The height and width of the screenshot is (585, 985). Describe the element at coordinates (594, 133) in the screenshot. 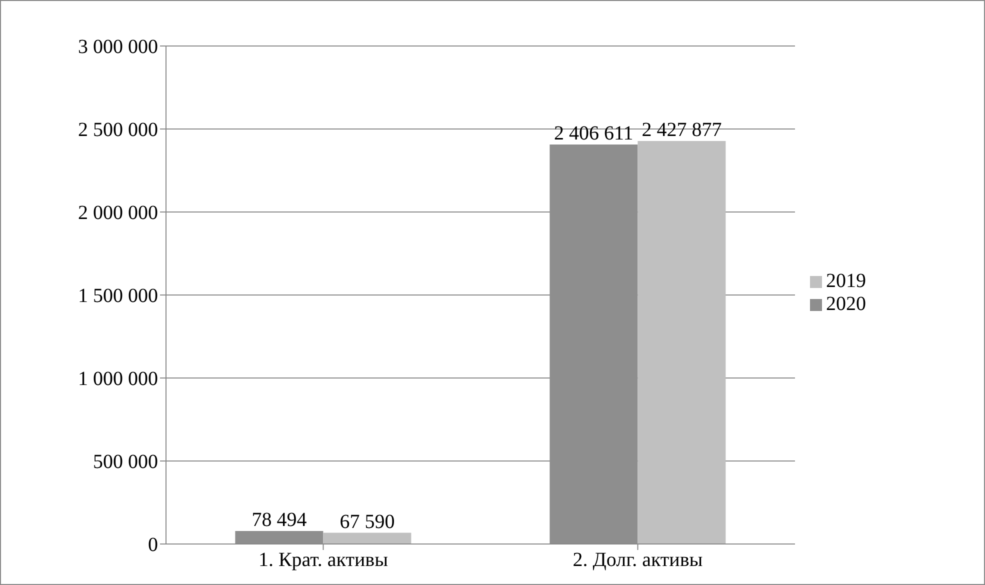

I see `data-label: 2 406 611` at that location.